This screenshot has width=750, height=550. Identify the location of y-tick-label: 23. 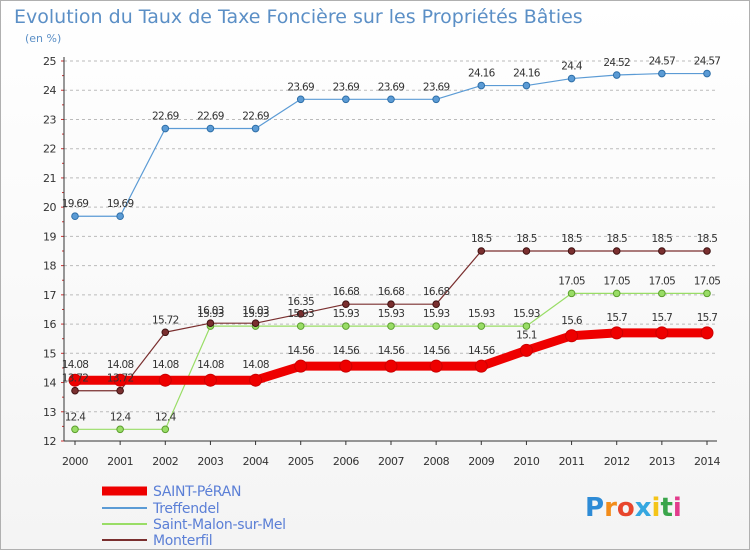
(49, 119).